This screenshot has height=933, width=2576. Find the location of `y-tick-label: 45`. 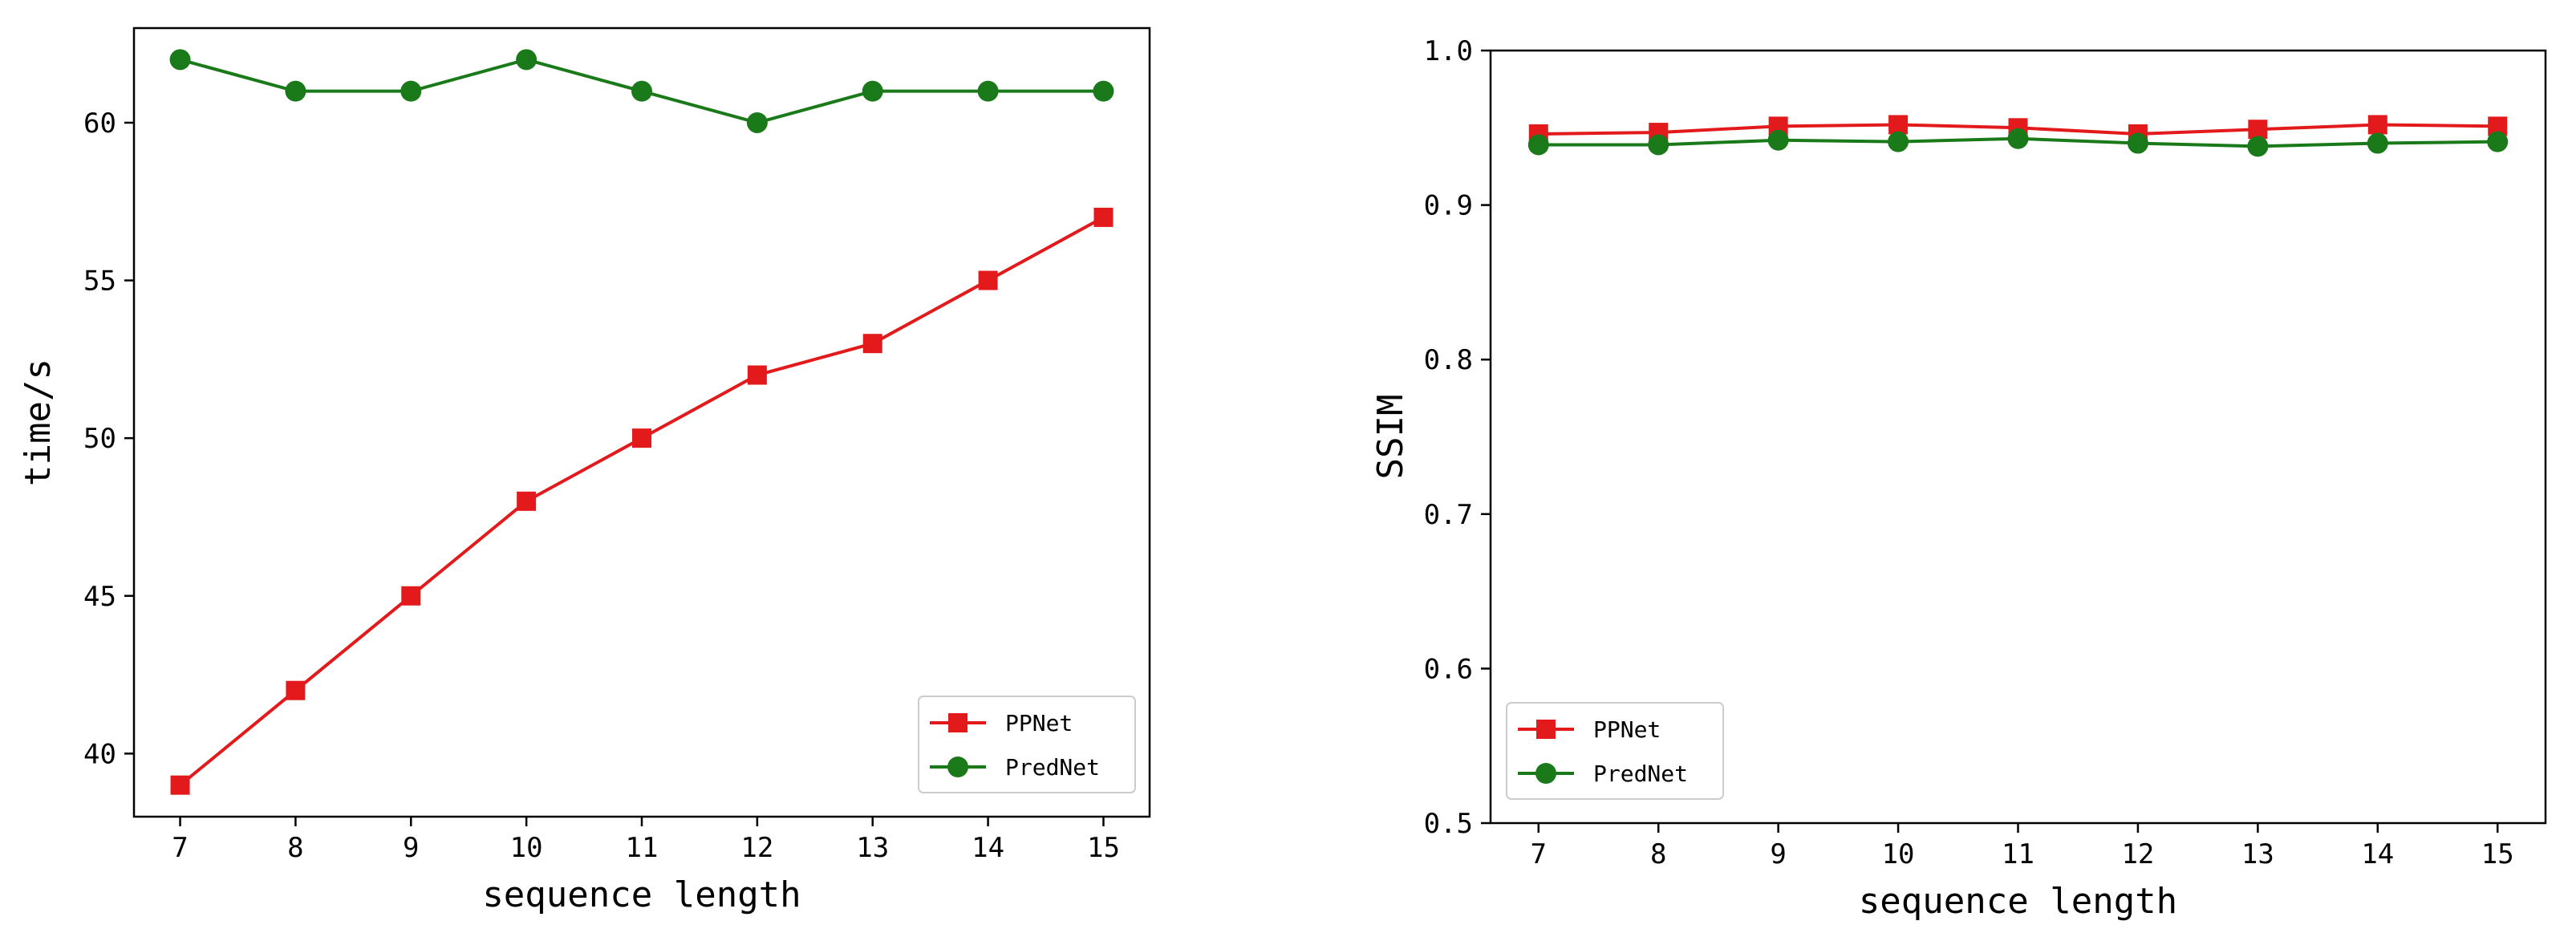

y-tick-label: 45 is located at coordinates (99, 597).